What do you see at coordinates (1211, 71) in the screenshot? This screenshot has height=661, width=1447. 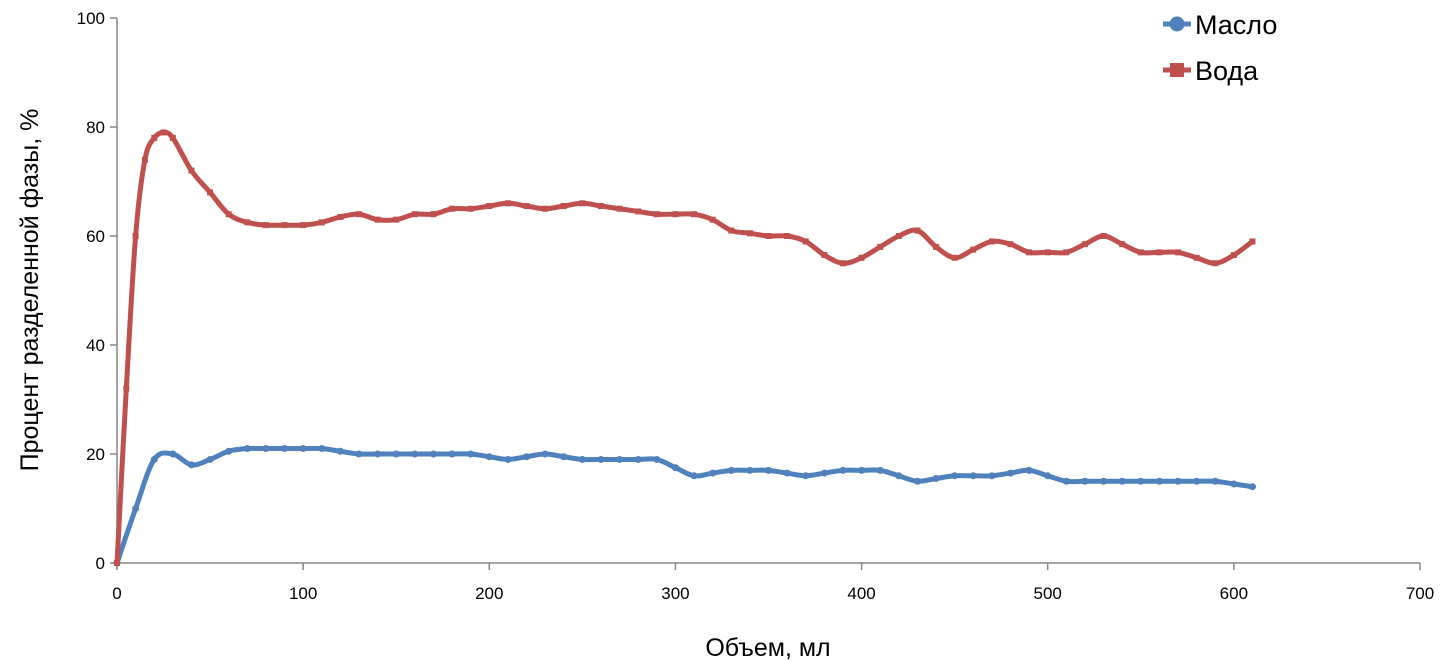 I see `legend-item-1: Вода` at bounding box center [1211, 71].